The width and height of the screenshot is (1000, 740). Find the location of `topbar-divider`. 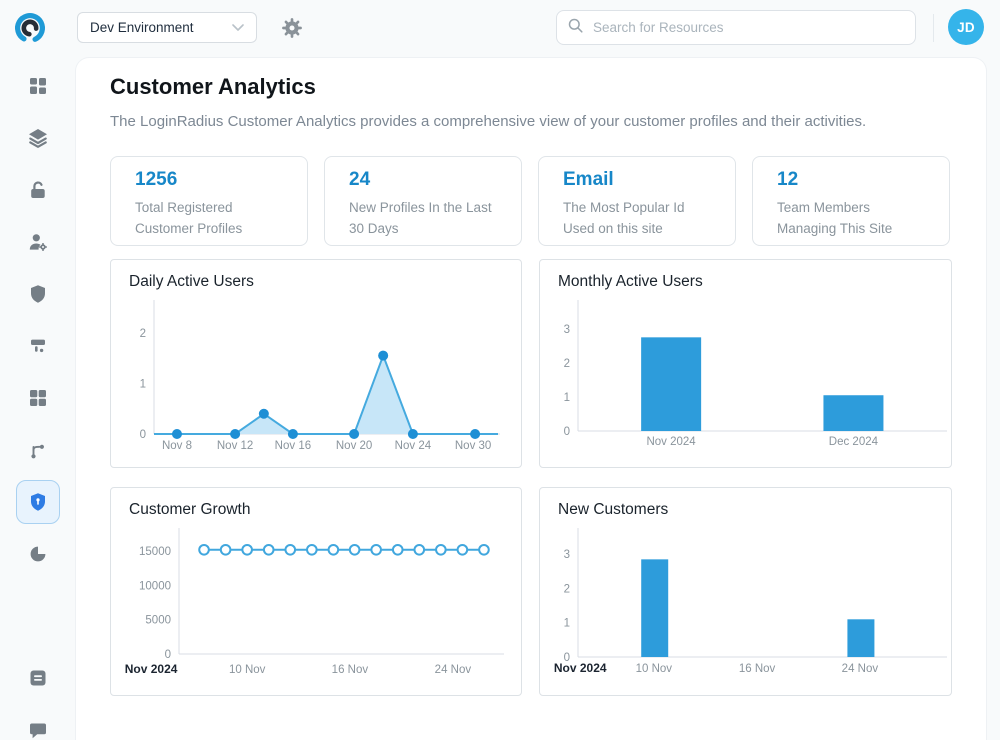

topbar-divider is located at coordinates (933, 28).